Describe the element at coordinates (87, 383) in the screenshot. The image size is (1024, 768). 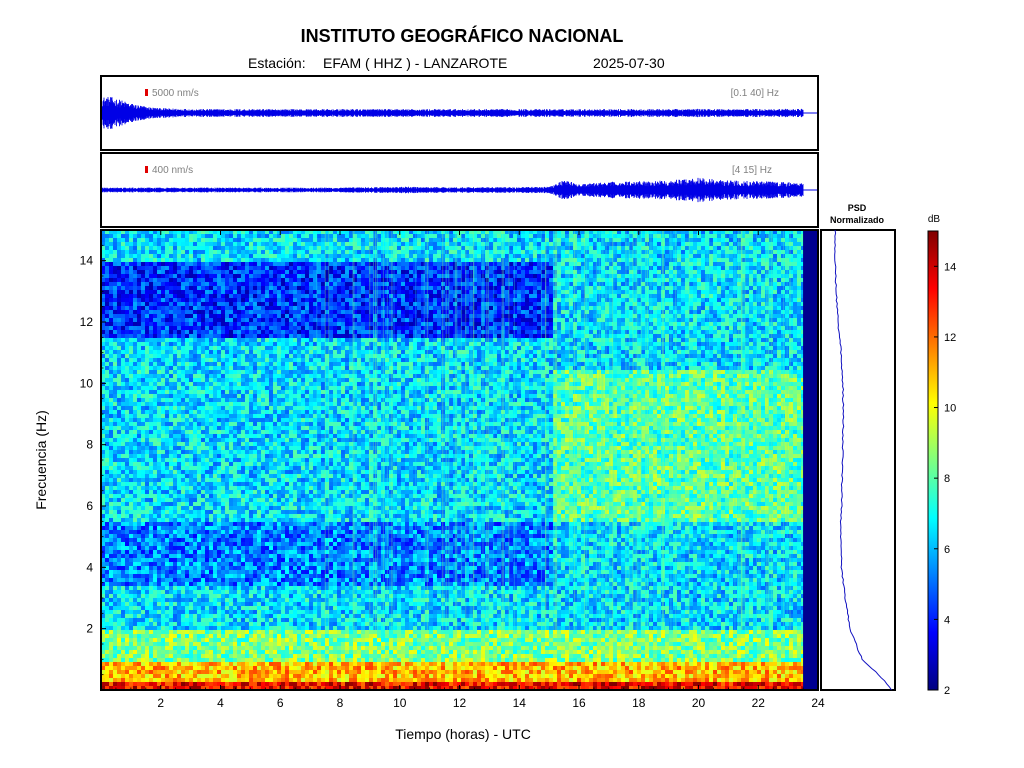
I see `y-tick-label: 10` at that location.